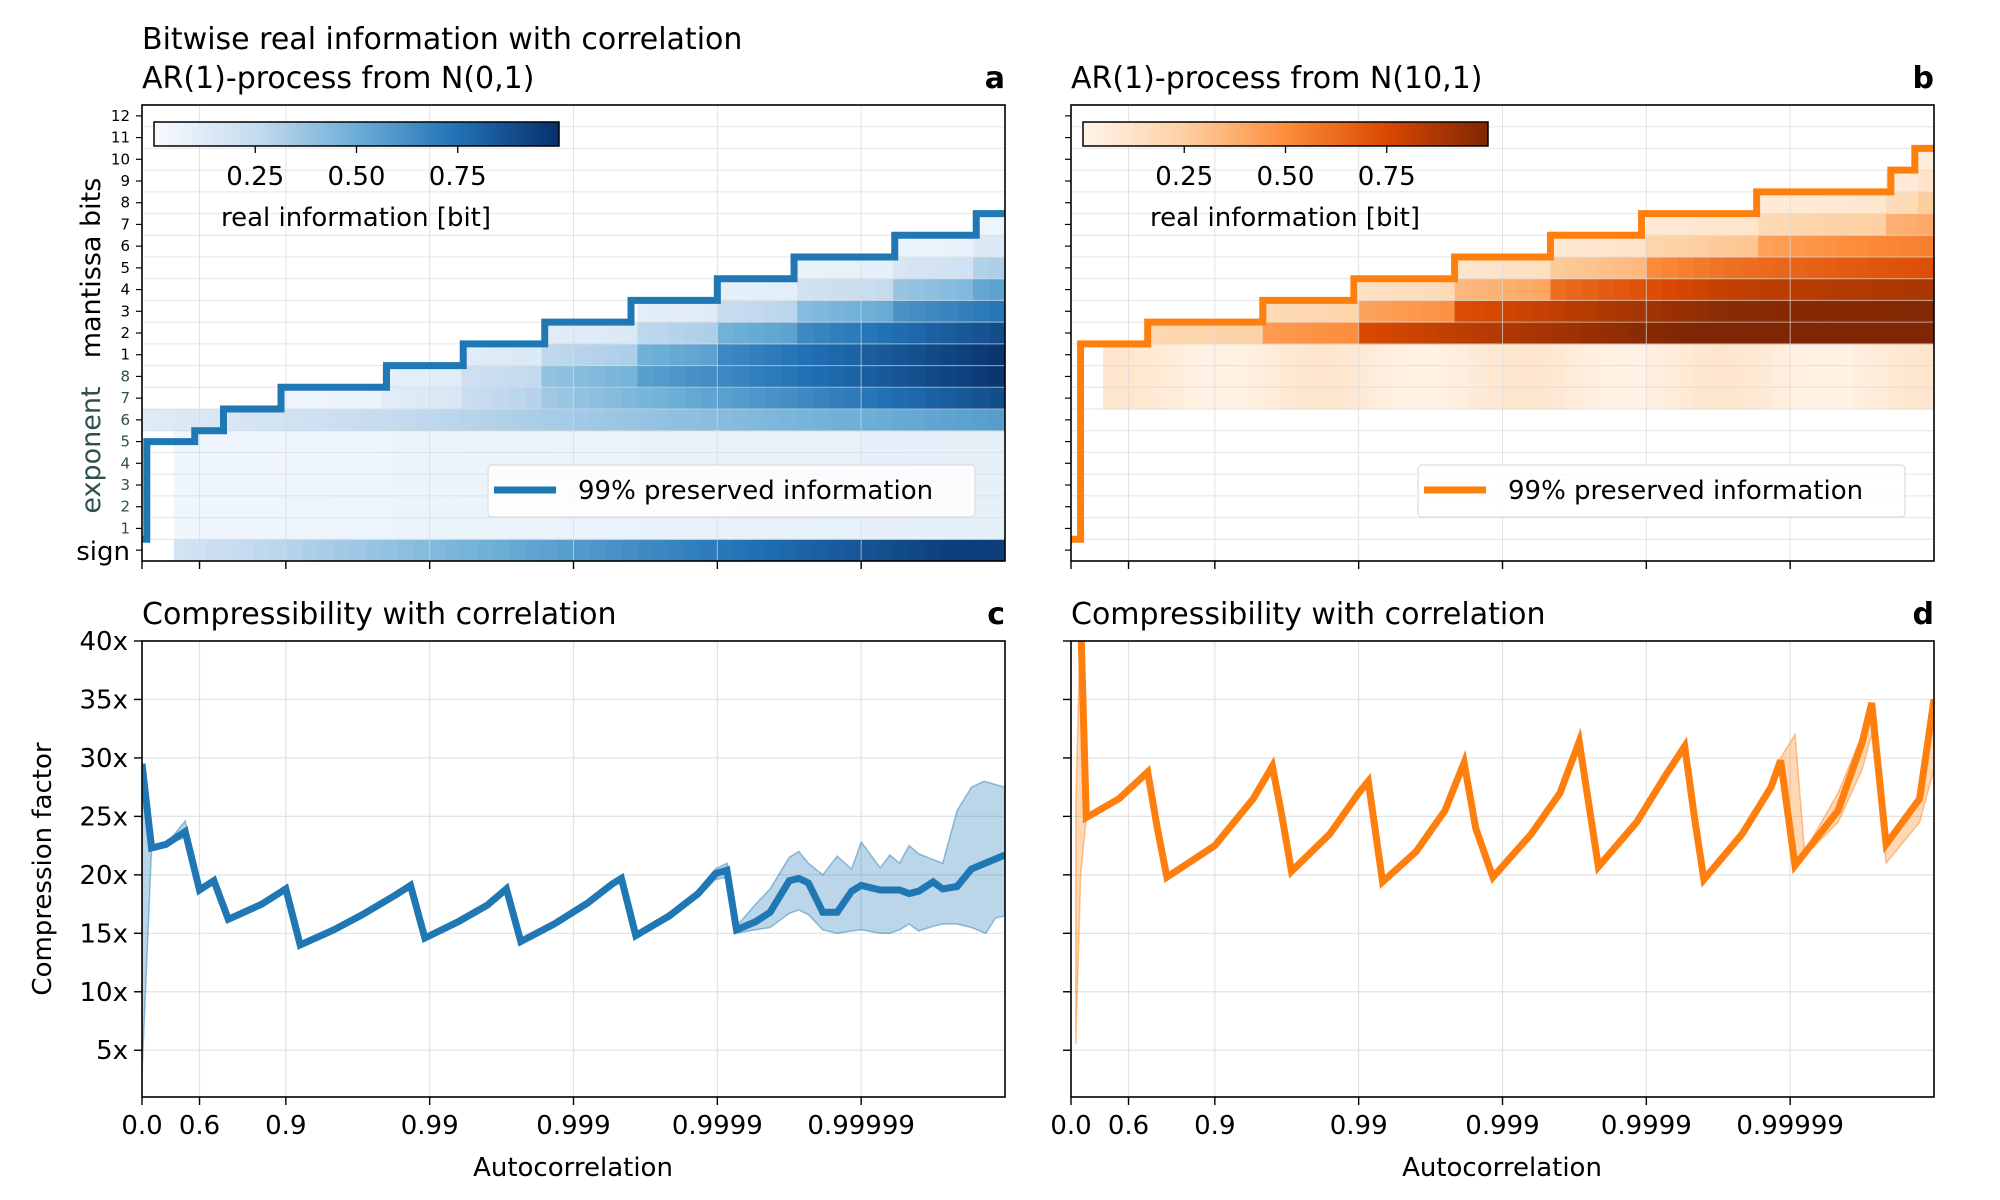  What do you see at coordinates (1285, 169) in the screenshot?
I see `colorbar-b-ticks: 0.25 0.50 0.75` at bounding box center [1285, 169].